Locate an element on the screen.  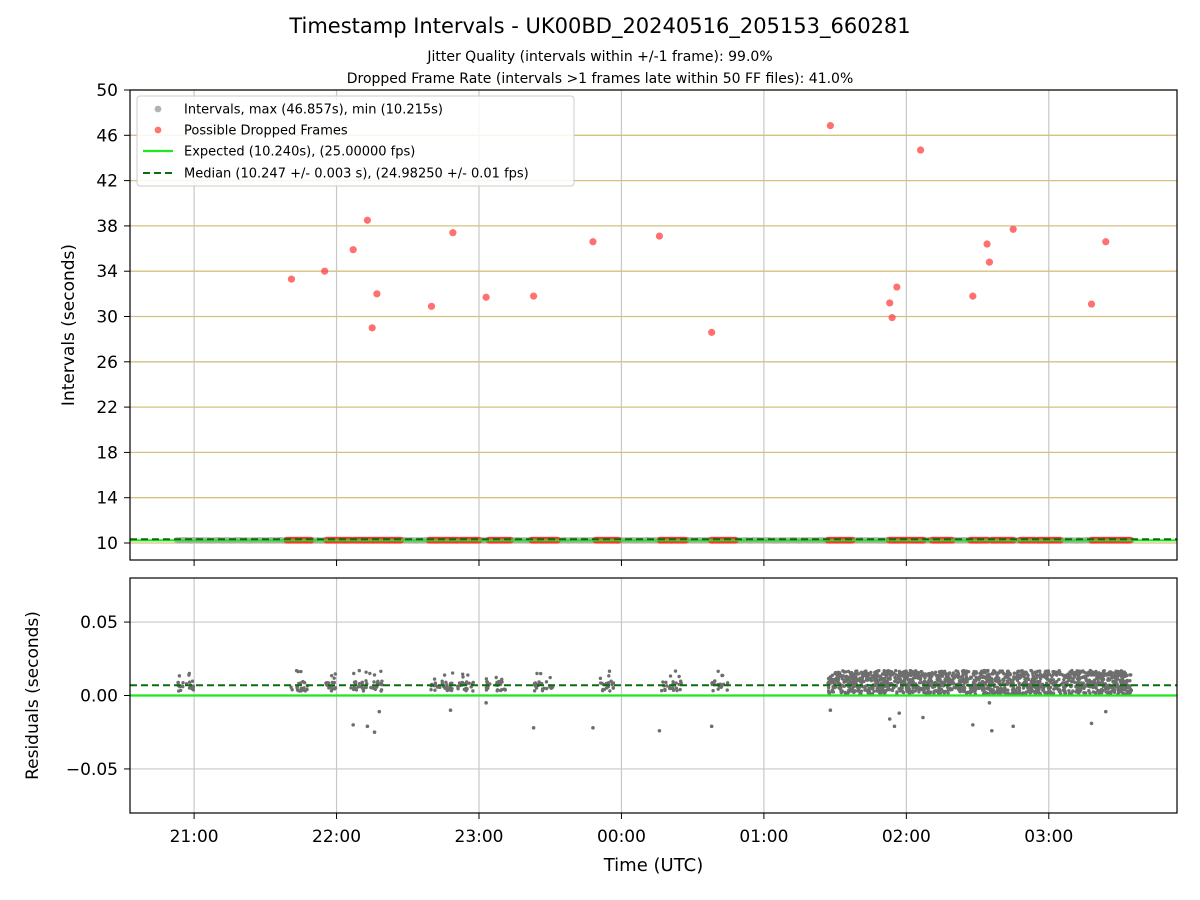
interval-y-tick-label: 34 is located at coordinates (107, 272).